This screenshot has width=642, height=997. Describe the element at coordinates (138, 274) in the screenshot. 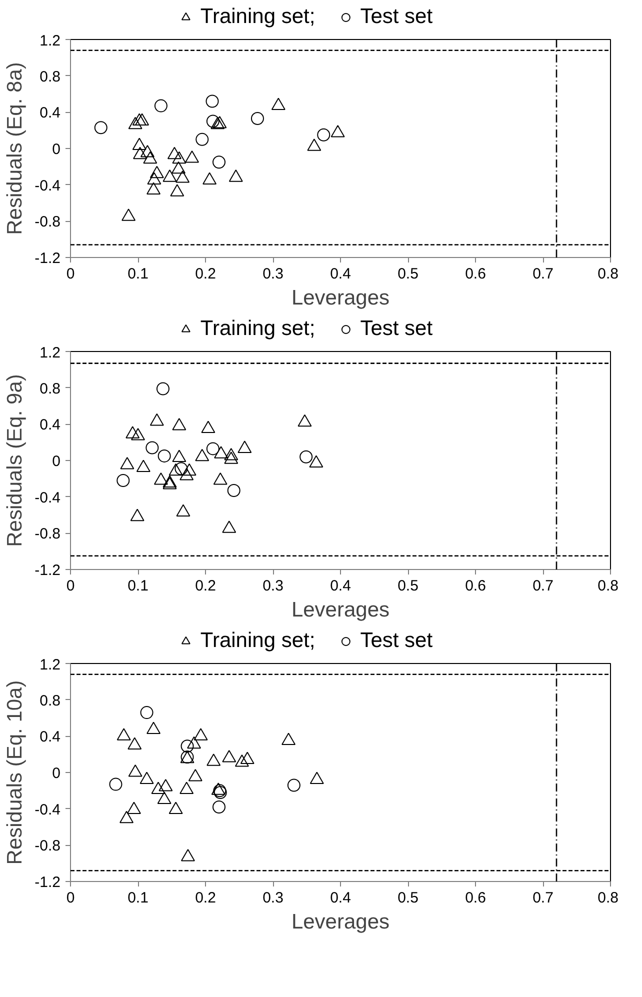

I see `x-tick-label: 0.1` at that location.